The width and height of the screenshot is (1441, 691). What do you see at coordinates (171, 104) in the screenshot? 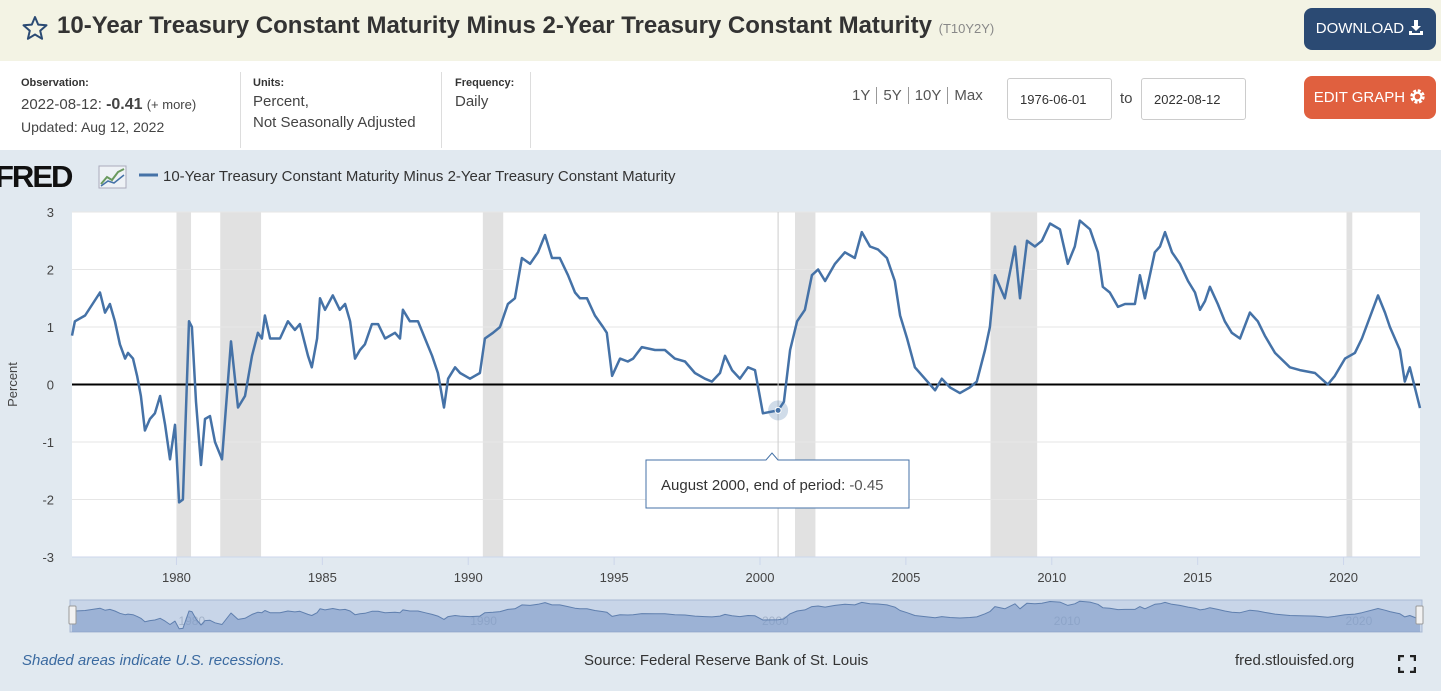
I see `more-link: (+ more)` at bounding box center [171, 104].